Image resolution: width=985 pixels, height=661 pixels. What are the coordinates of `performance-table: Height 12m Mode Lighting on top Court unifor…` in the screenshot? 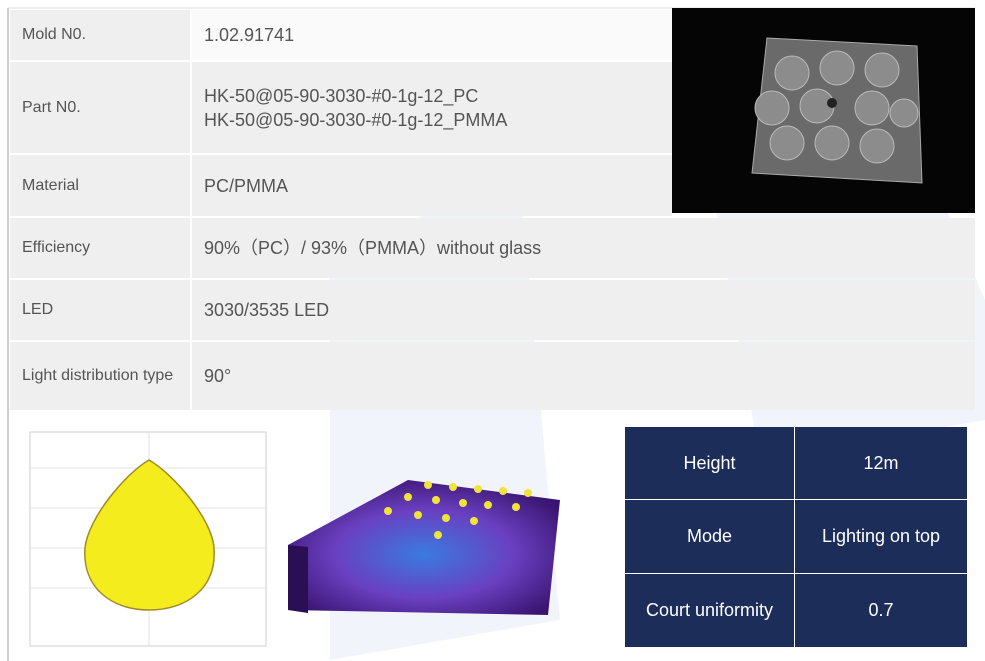 It's located at (796, 537).